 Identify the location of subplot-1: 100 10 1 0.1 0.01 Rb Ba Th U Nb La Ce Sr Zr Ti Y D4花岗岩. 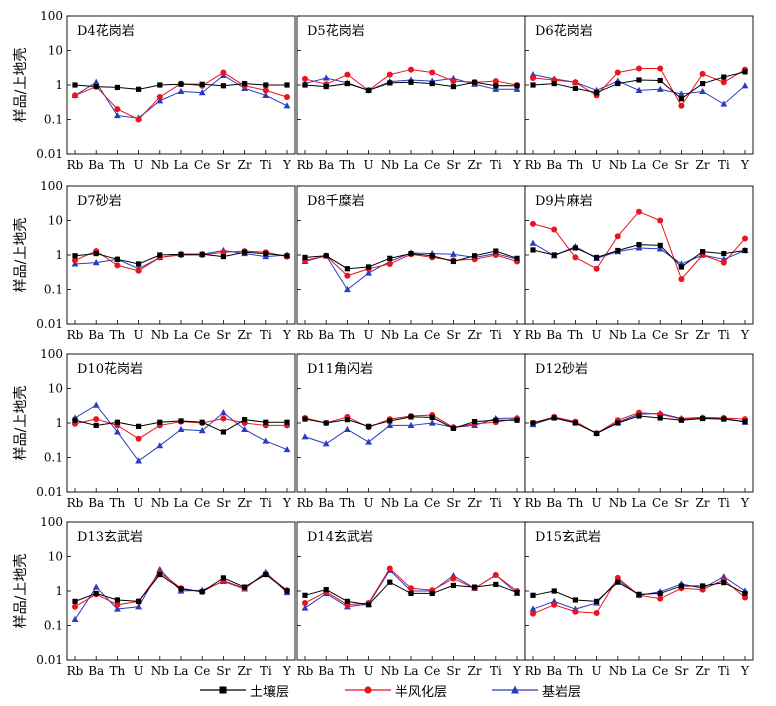
(166, 90).